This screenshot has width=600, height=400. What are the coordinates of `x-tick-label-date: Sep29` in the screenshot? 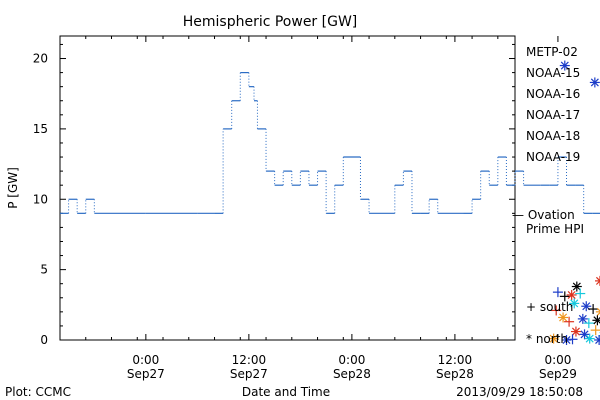 It's located at (558, 374).